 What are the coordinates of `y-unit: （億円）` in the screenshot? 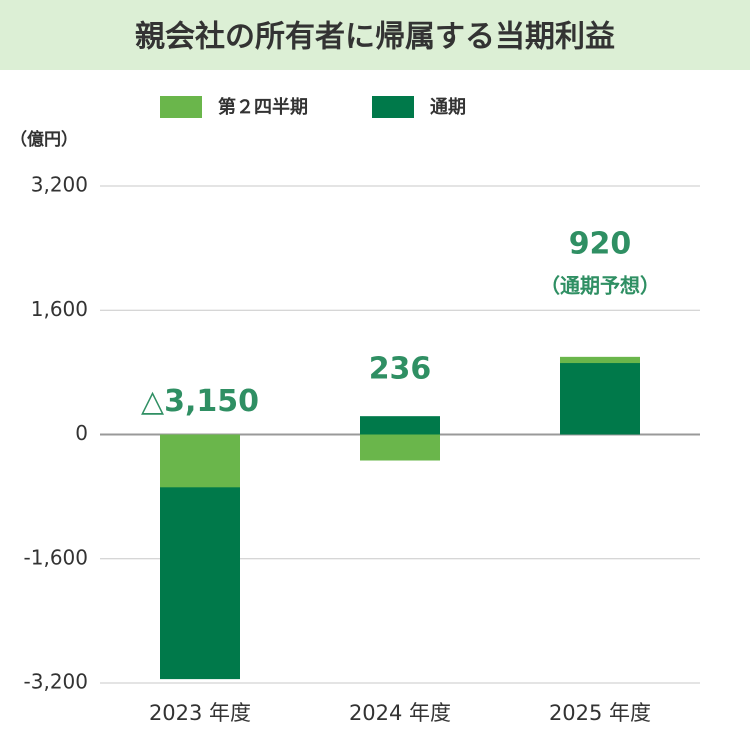 It's located at (44, 139).